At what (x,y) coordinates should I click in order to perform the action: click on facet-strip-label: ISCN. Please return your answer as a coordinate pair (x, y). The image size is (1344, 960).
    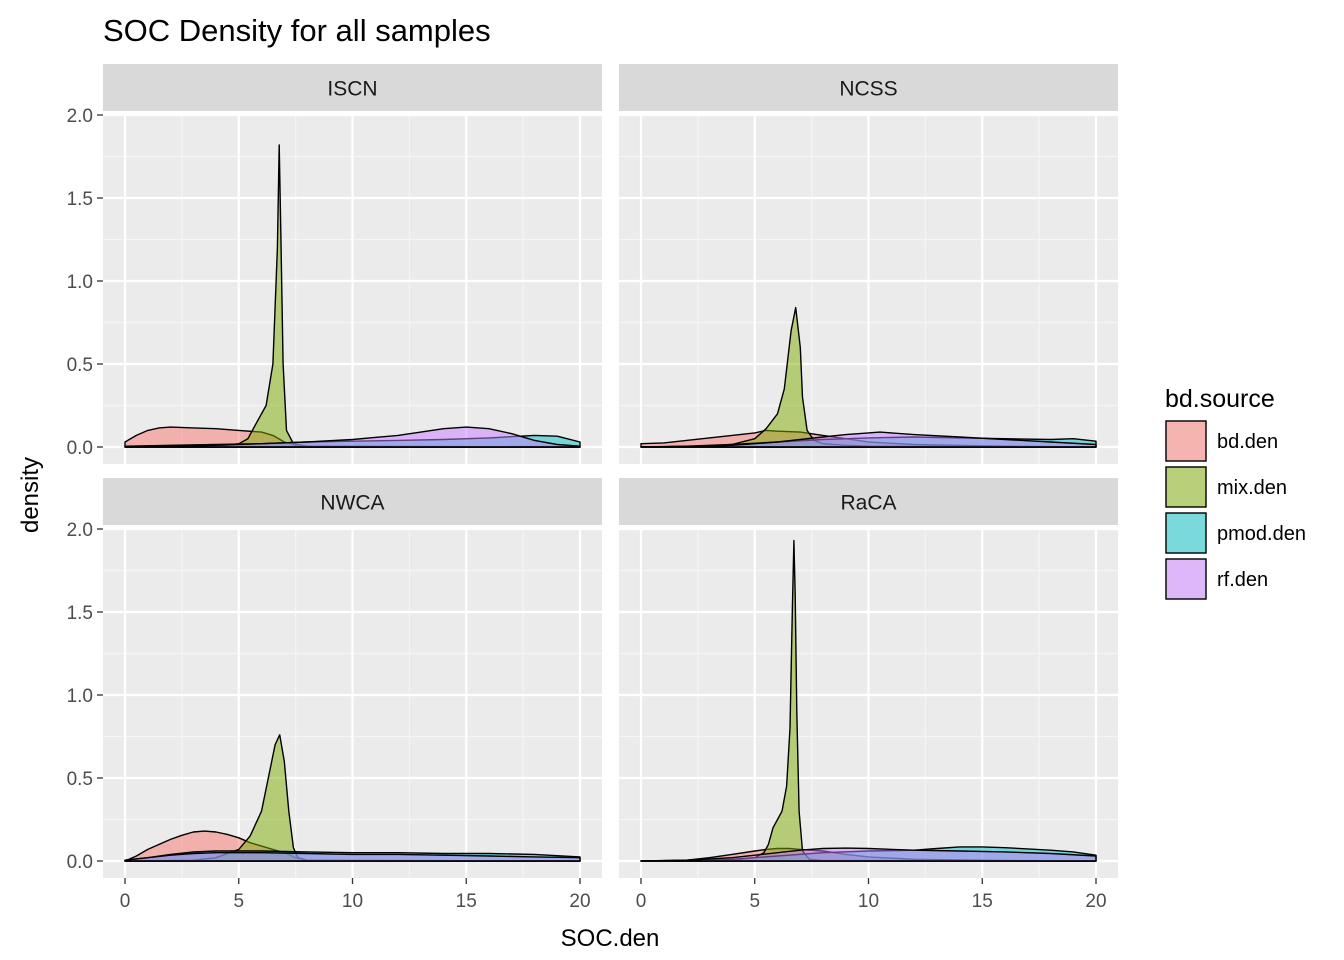
    Looking at the image, I should click on (352, 89).